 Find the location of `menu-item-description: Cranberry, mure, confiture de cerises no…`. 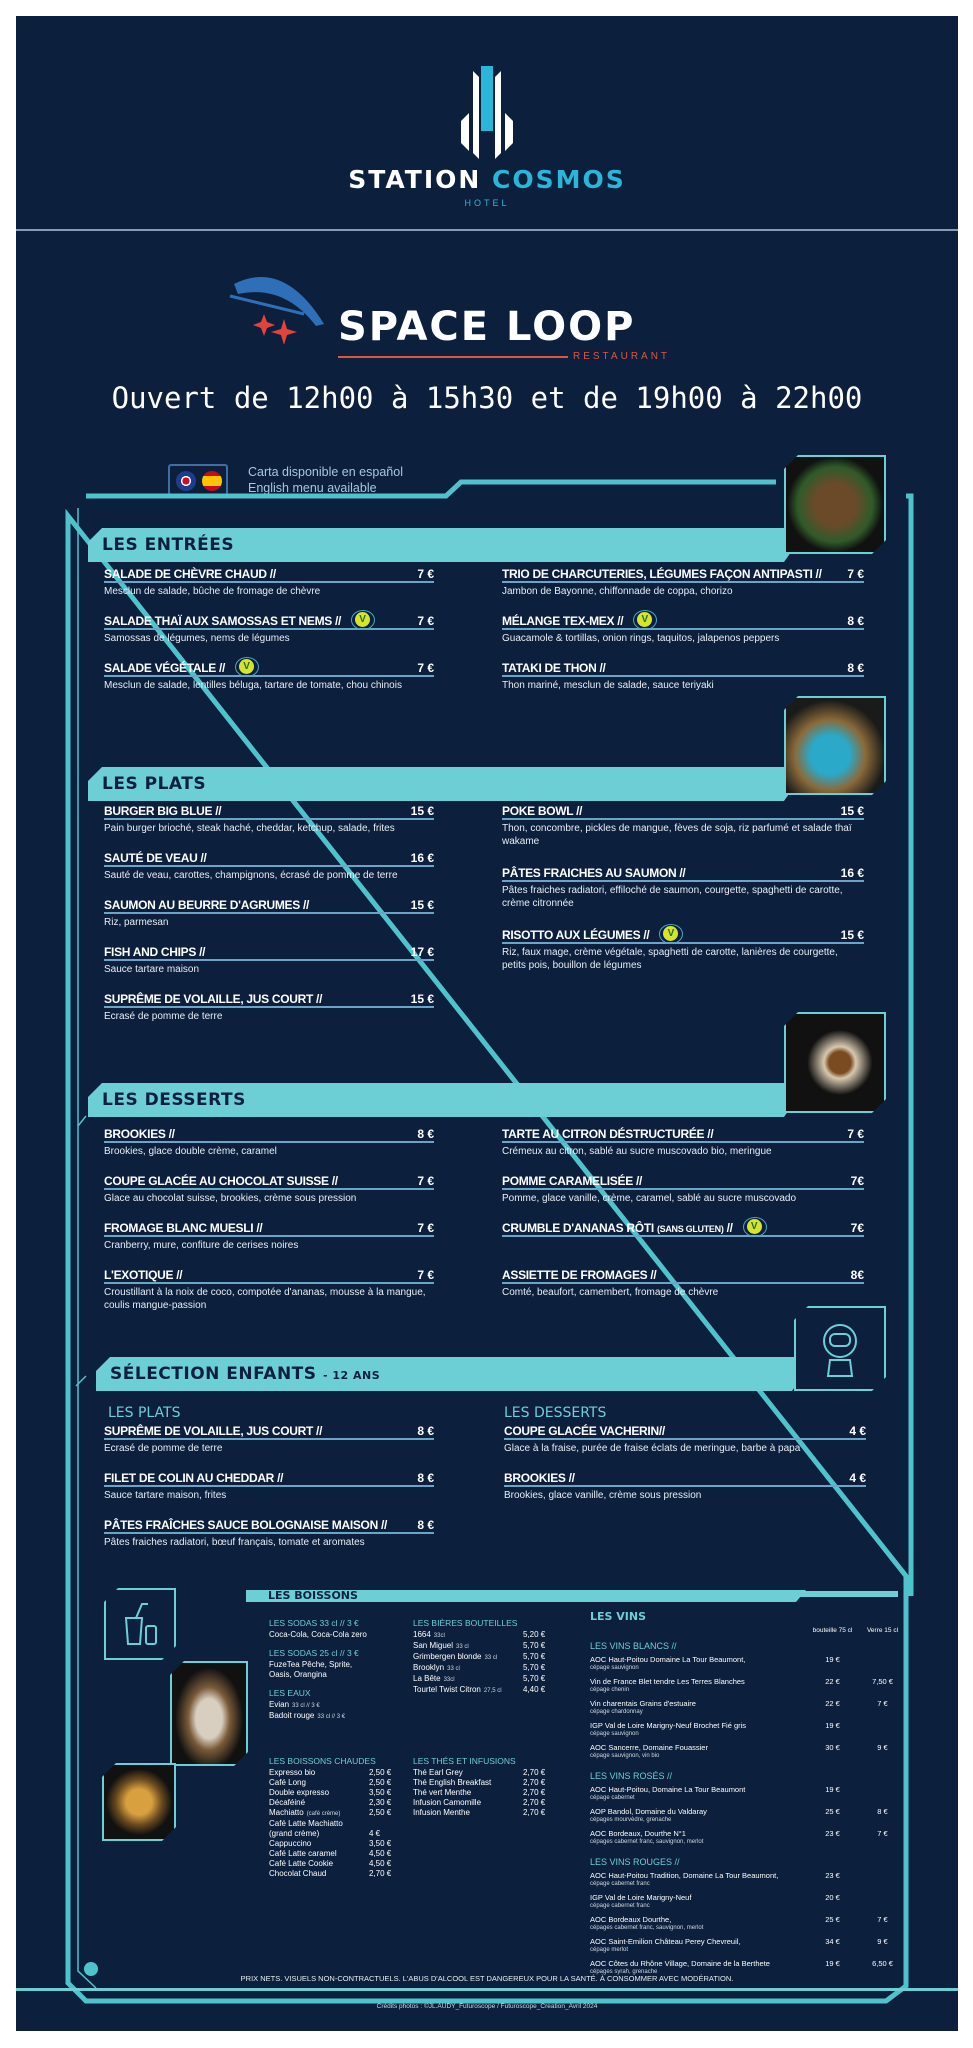

menu-item-description: Cranberry, mure, confiture de cerises no… is located at coordinates (201, 1245).